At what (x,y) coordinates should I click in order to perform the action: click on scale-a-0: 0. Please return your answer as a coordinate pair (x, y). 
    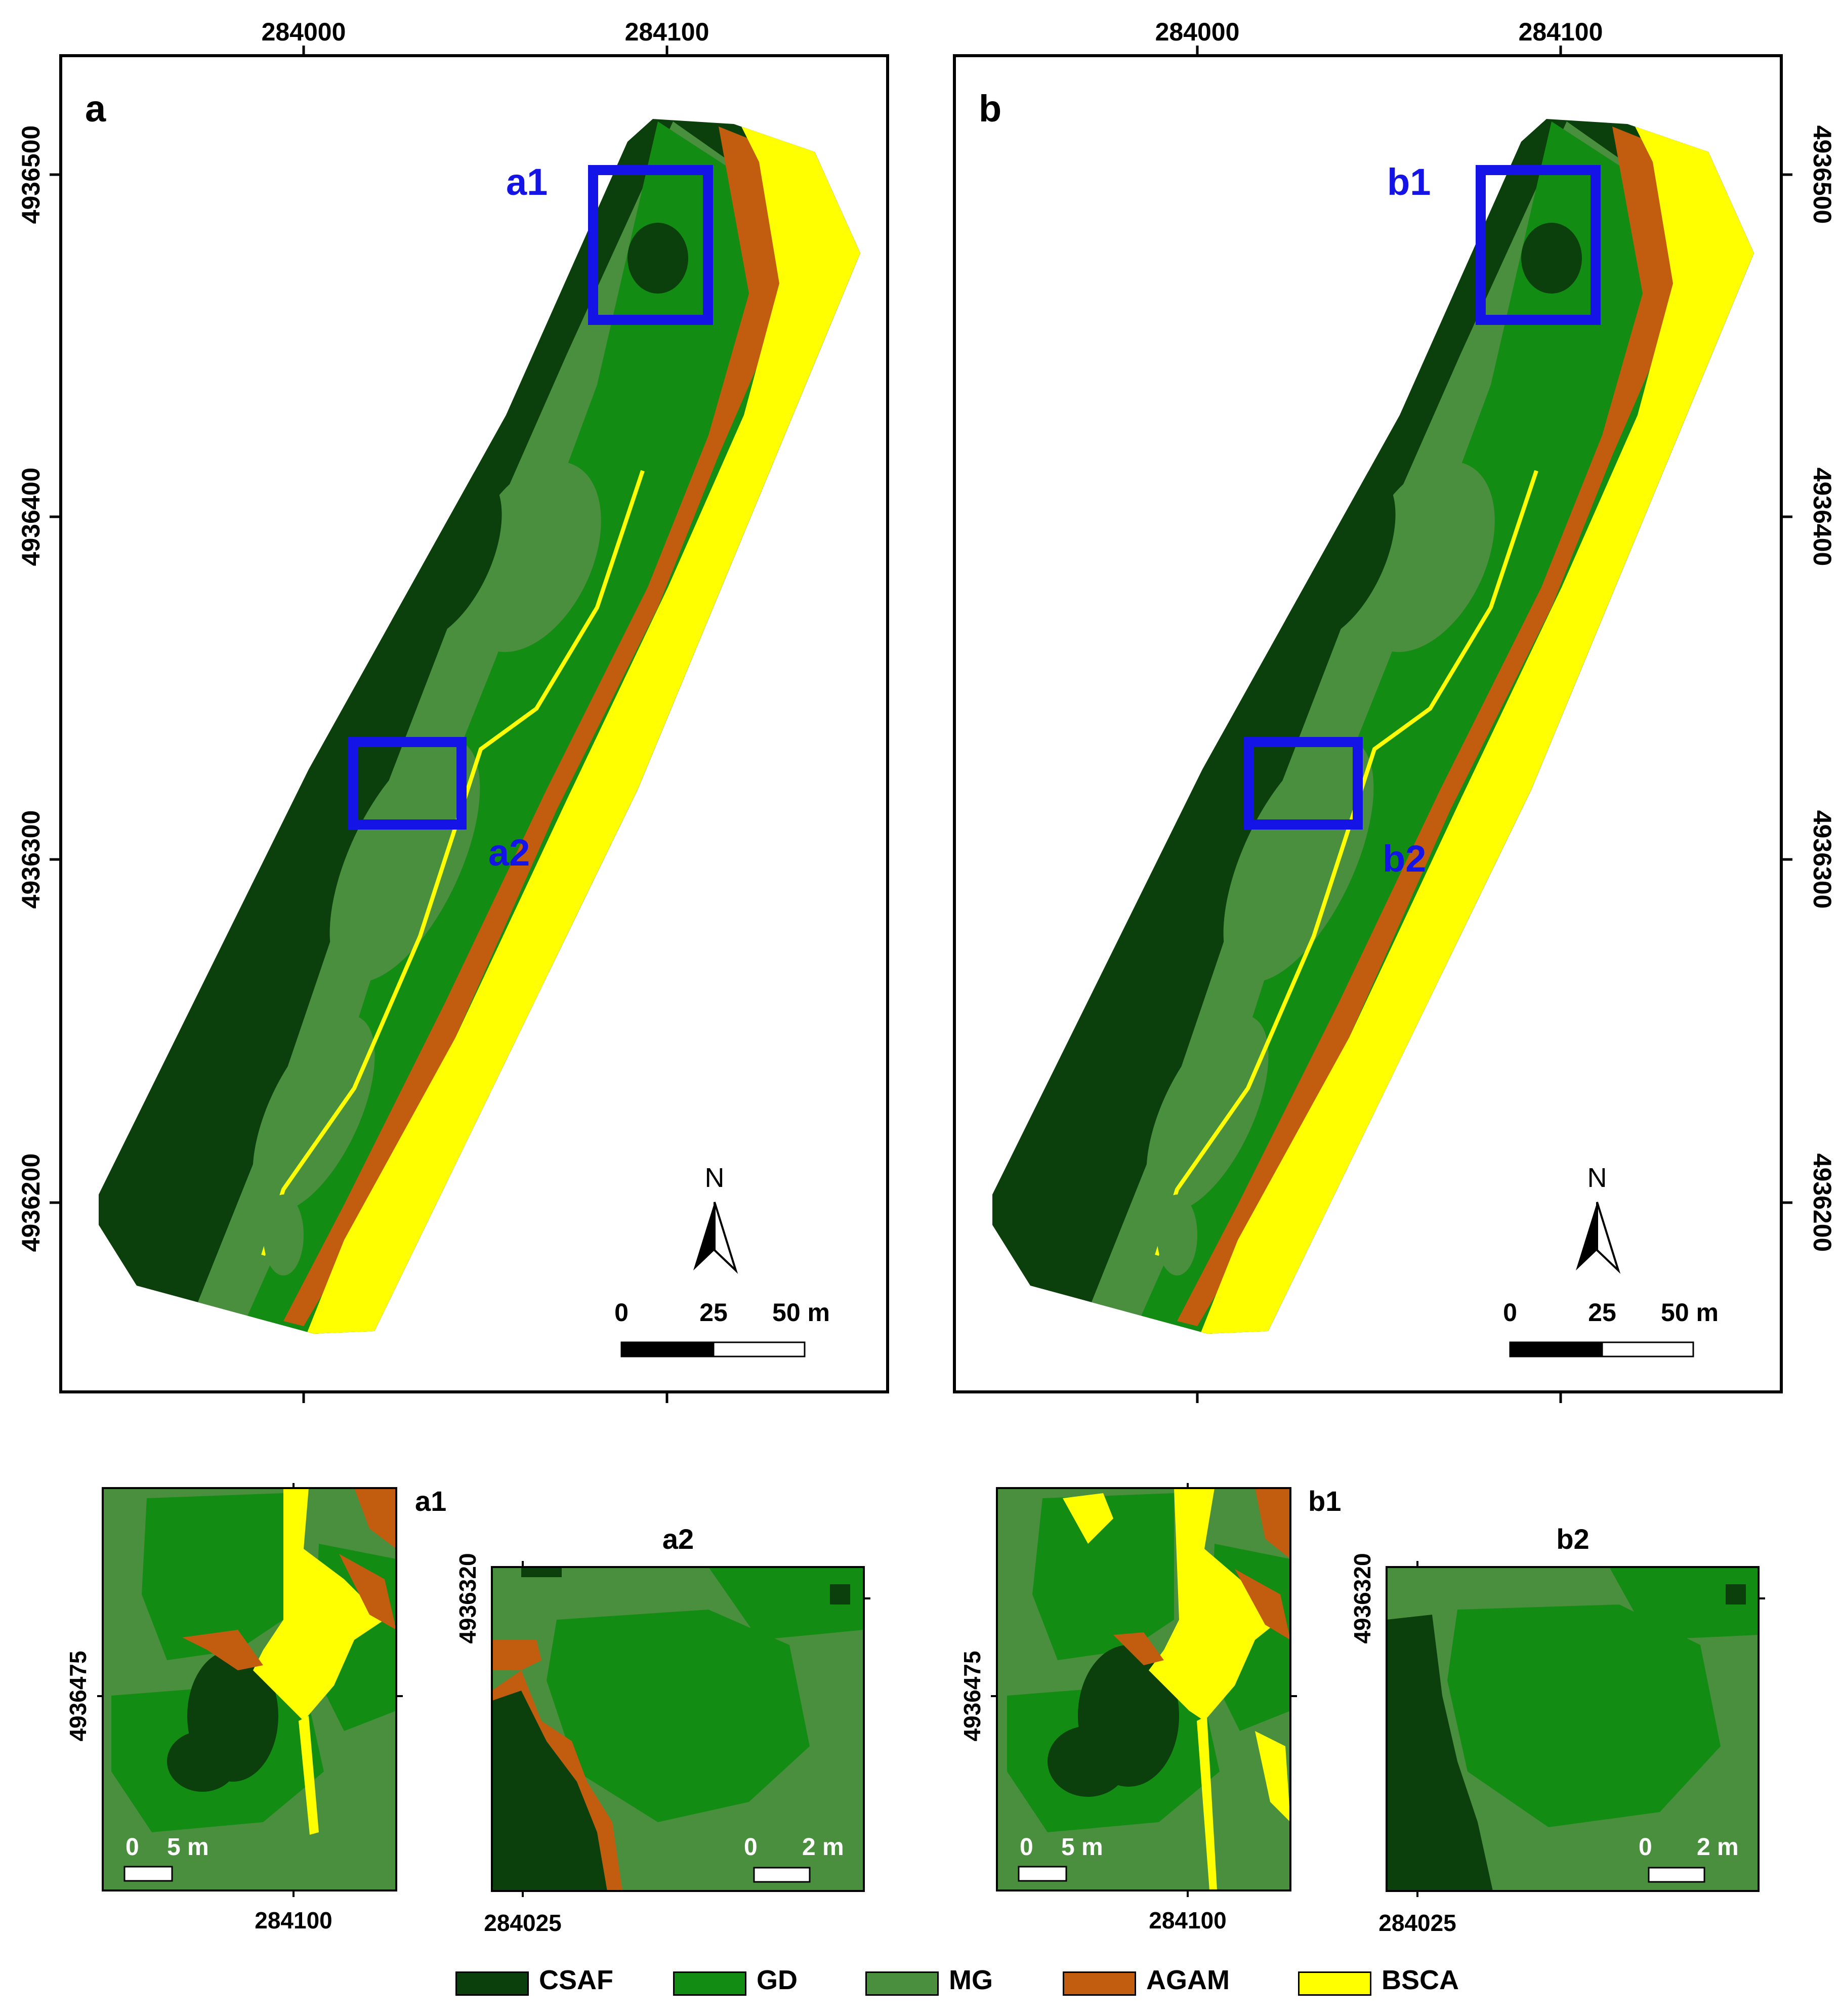
    Looking at the image, I should click on (621, 1312).